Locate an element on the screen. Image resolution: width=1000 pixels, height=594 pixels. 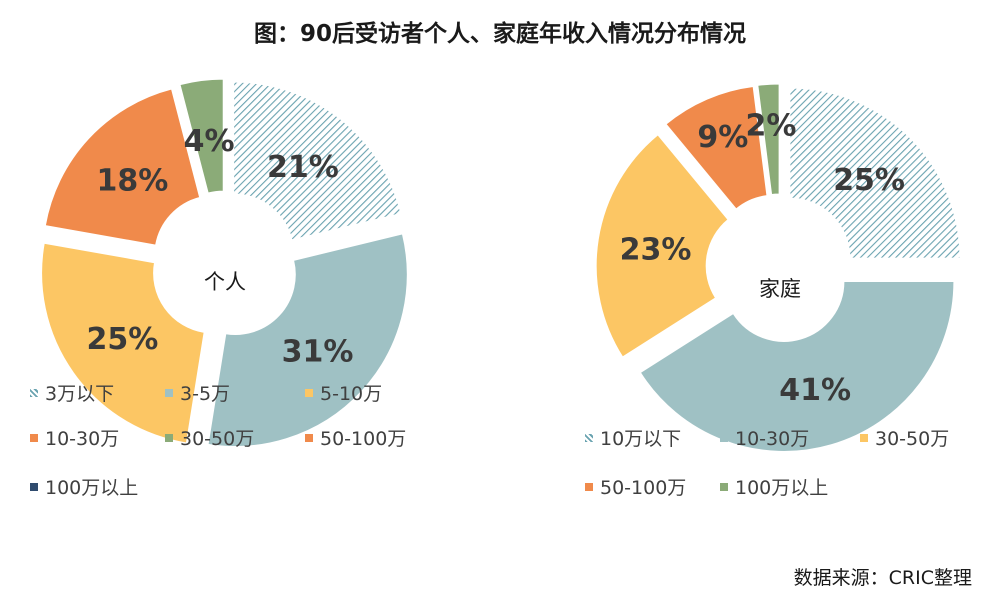
data-label: 18% is located at coordinates (133, 181).